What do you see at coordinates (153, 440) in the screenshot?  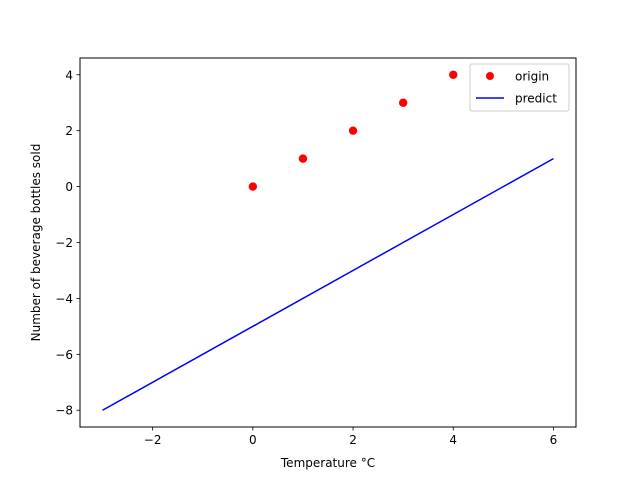 I see `x-tick-label: −2` at bounding box center [153, 440].